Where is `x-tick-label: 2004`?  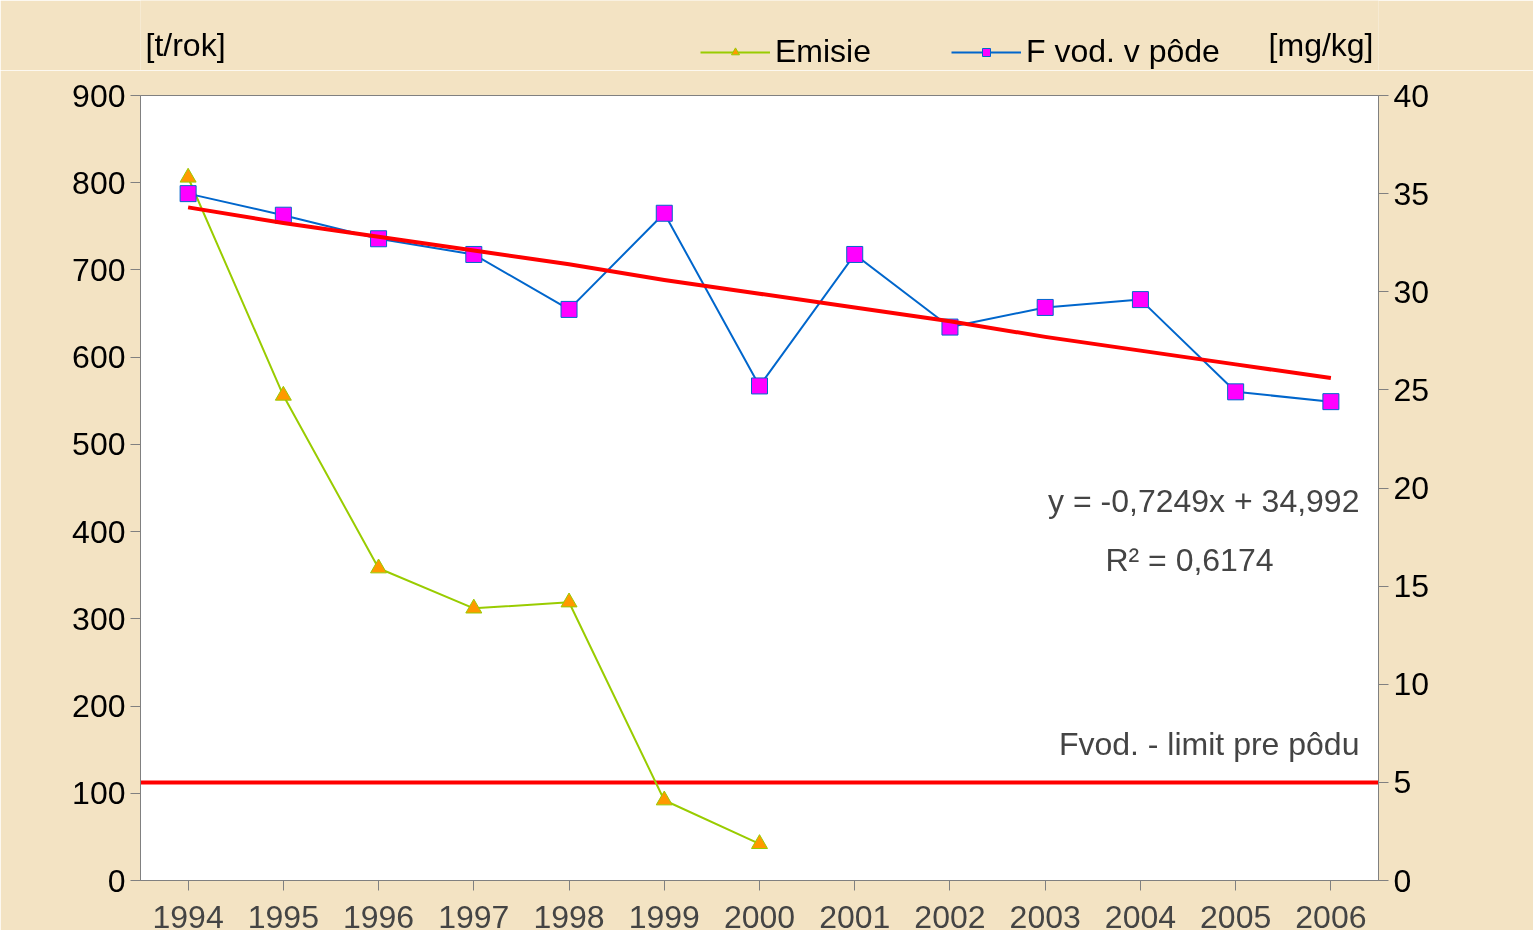
x-tick-label: 2004 is located at coordinates (1140, 916).